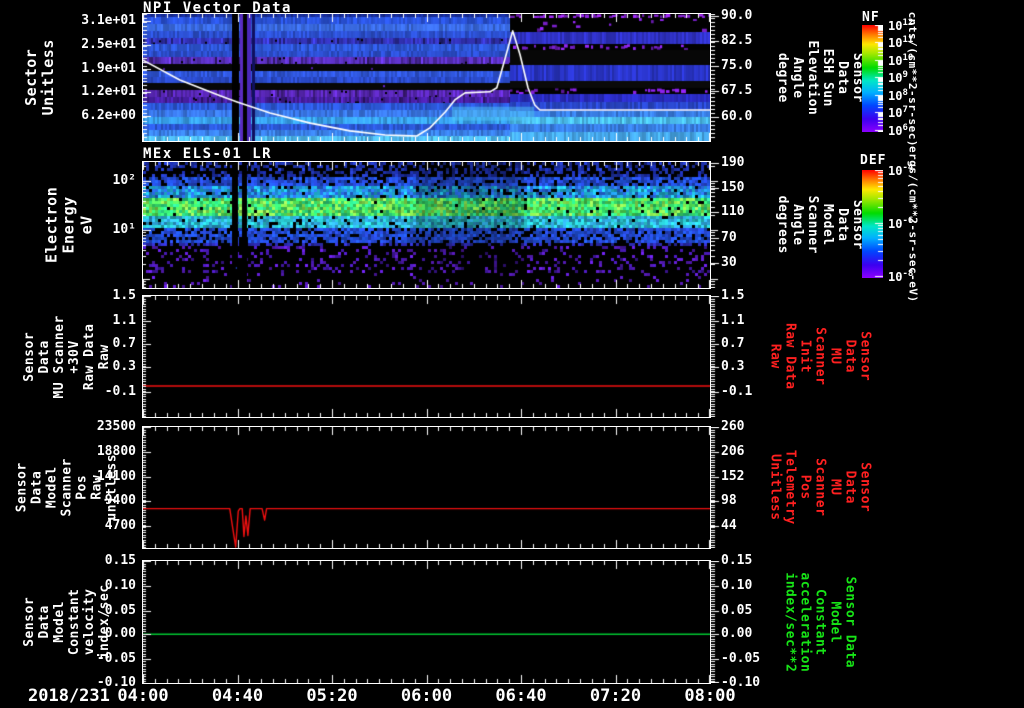  Describe the element at coordinates (710, 696) in the screenshot. I see `time-tick-label: 08:00` at that location.